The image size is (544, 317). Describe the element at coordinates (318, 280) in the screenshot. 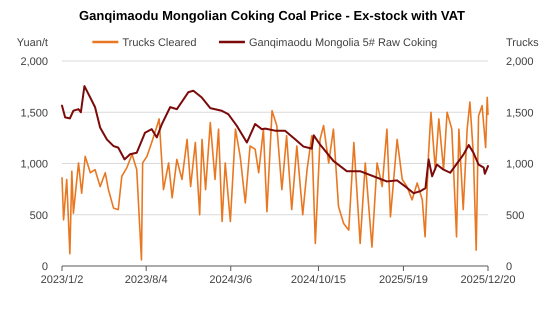

I see `x-tick-label: 2024/10/15` at that location.